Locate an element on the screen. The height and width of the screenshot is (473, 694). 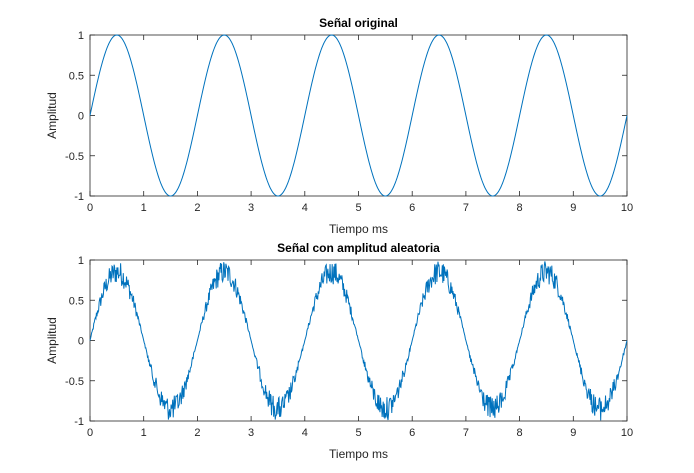
chart-title: Señal con amplitud aleatoria is located at coordinates (358, 248).